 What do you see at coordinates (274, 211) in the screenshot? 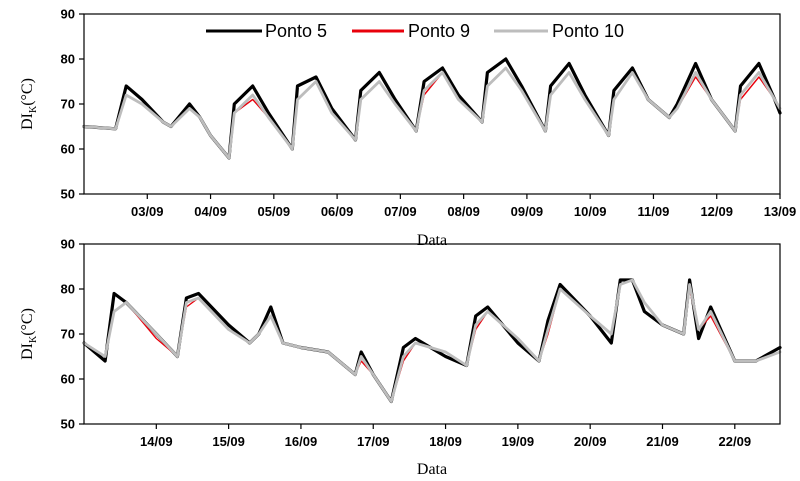
I see `x-tick-label: 05/09` at bounding box center [274, 211].